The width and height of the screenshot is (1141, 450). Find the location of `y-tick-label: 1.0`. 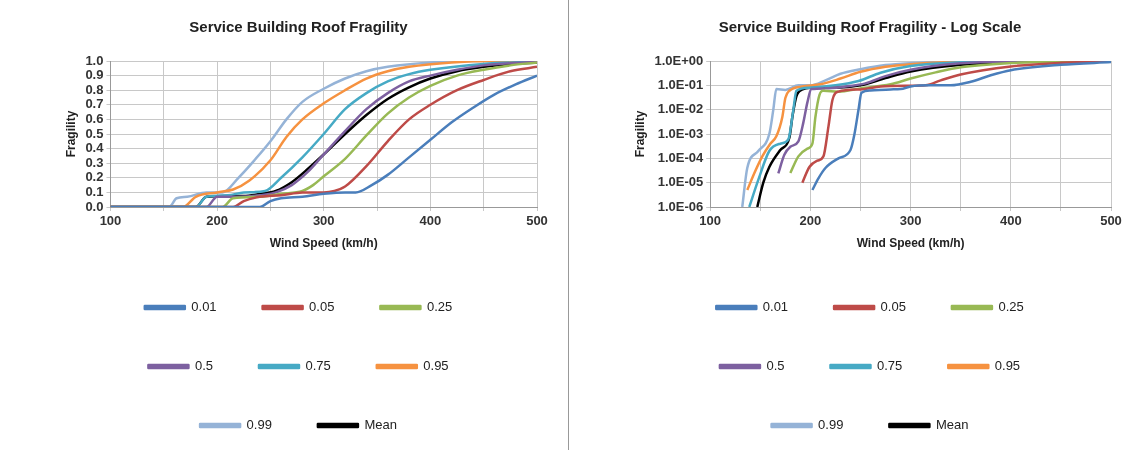

y-tick-label: 1.0 is located at coordinates (94, 60).